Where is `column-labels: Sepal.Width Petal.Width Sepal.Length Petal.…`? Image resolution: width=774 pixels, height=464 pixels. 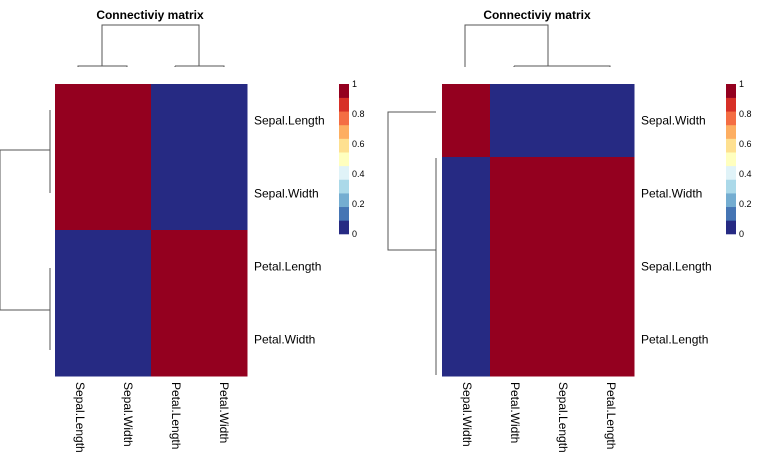 column-labels: Sepal.Width Petal.Width Sepal.Length Petal.… is located at coordinates (539, 417).